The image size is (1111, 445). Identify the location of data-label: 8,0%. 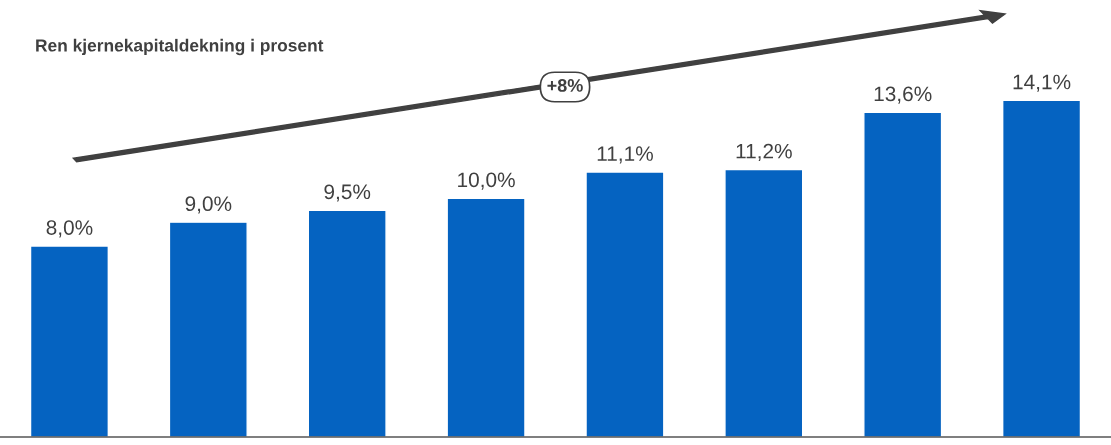
(69, 229).